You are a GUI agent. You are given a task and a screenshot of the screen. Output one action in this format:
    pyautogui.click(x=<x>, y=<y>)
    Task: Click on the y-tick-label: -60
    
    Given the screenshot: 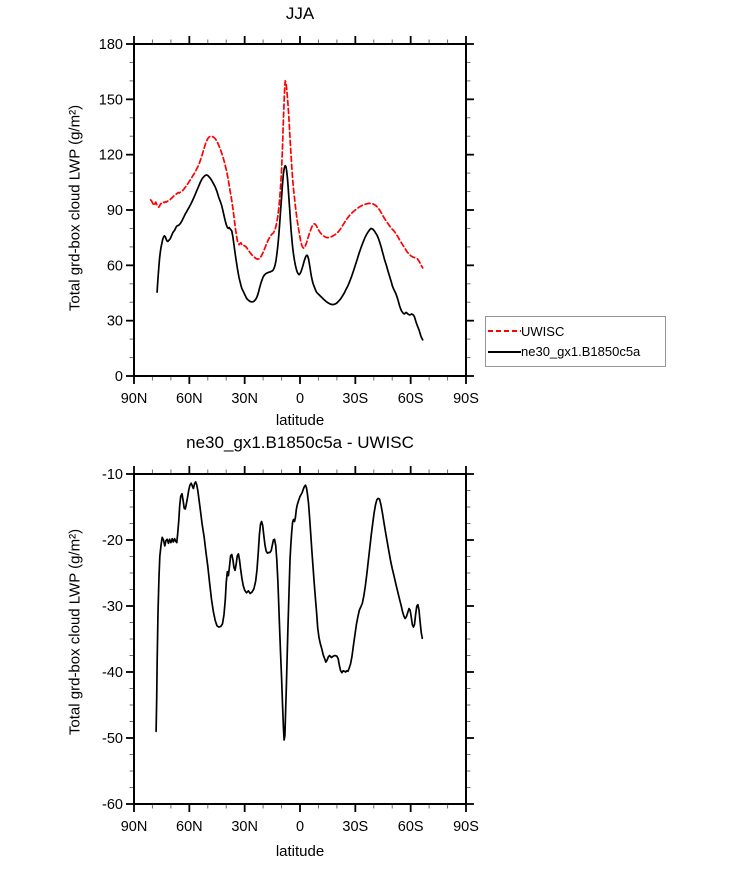 What is the action you would take?
    pyautogui.click(x=112, y=805)
    